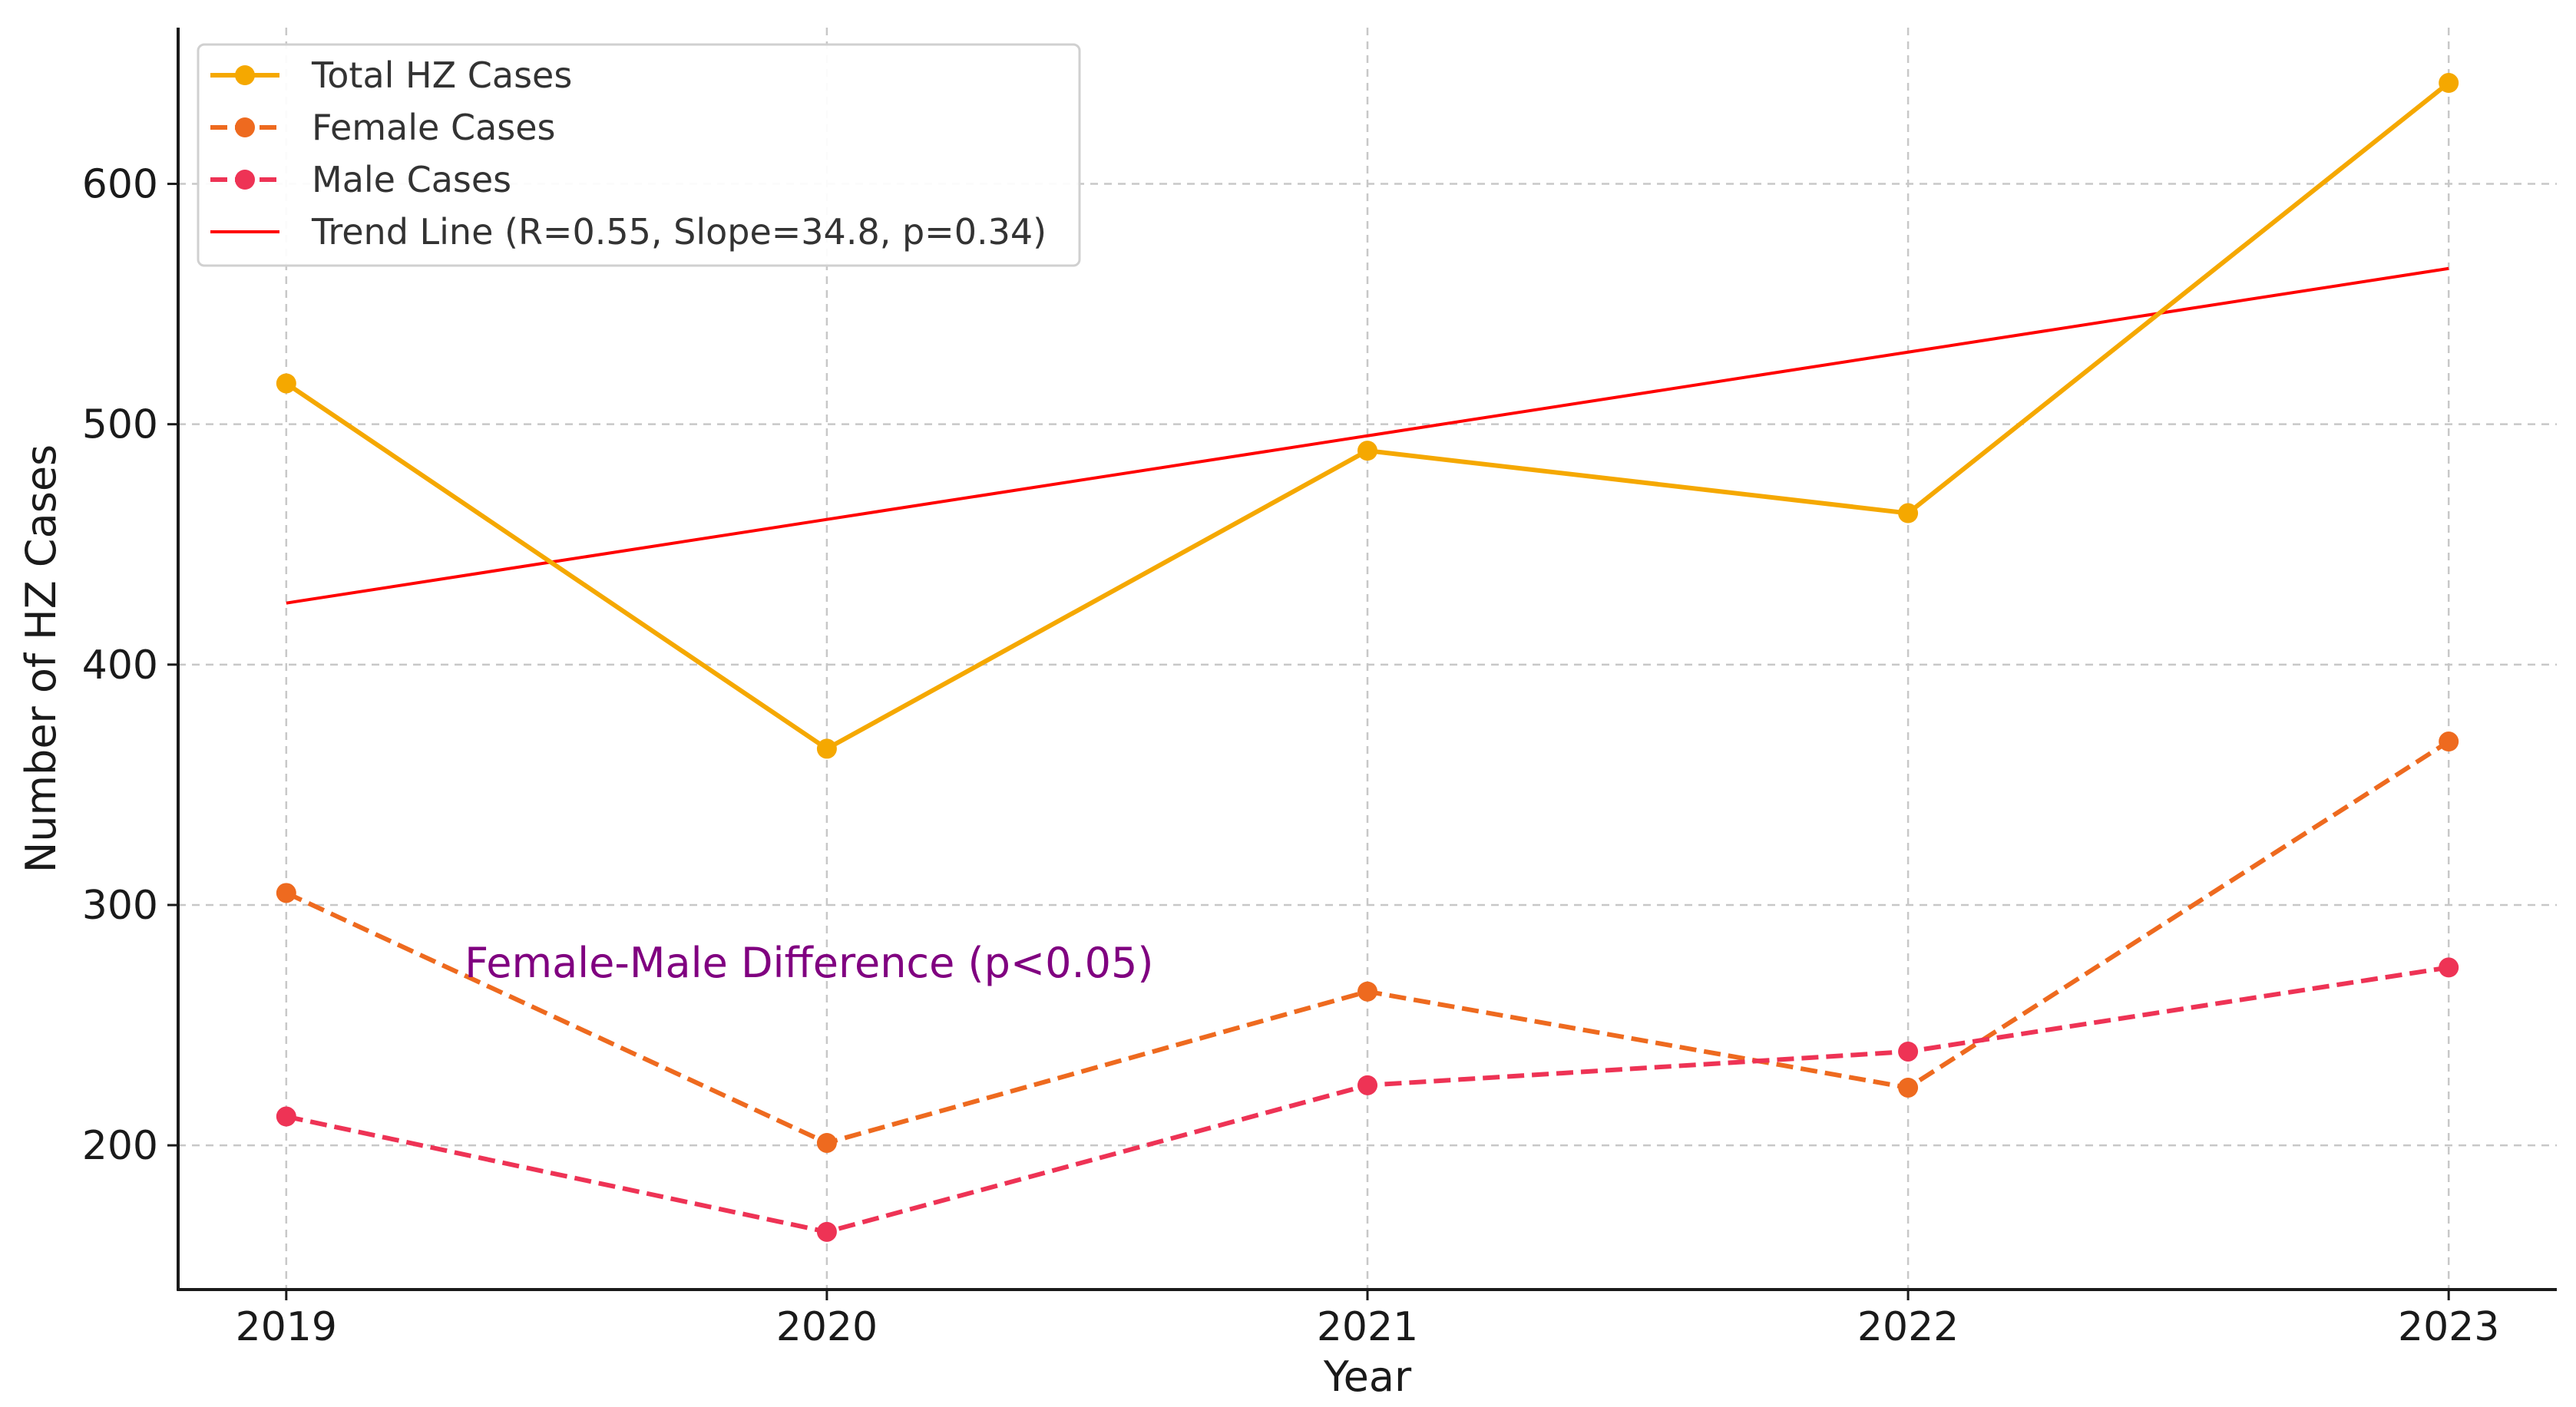 This screenshot has height=1407, width=2576. I want to click on annotation-text: Female-Male Difference (p<0.05), so click(809, 963).